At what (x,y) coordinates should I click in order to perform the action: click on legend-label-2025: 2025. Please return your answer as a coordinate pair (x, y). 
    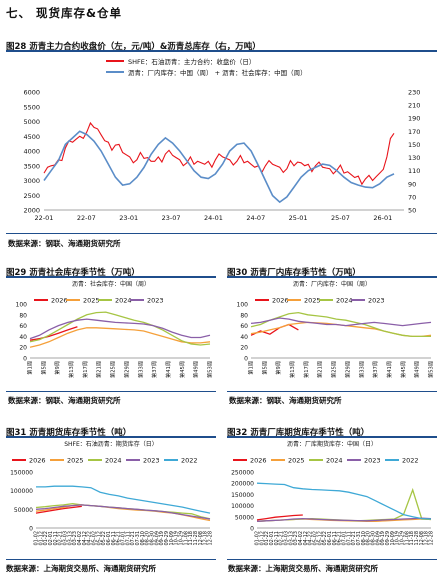
    Looking at the image, I should click on (91, 301).